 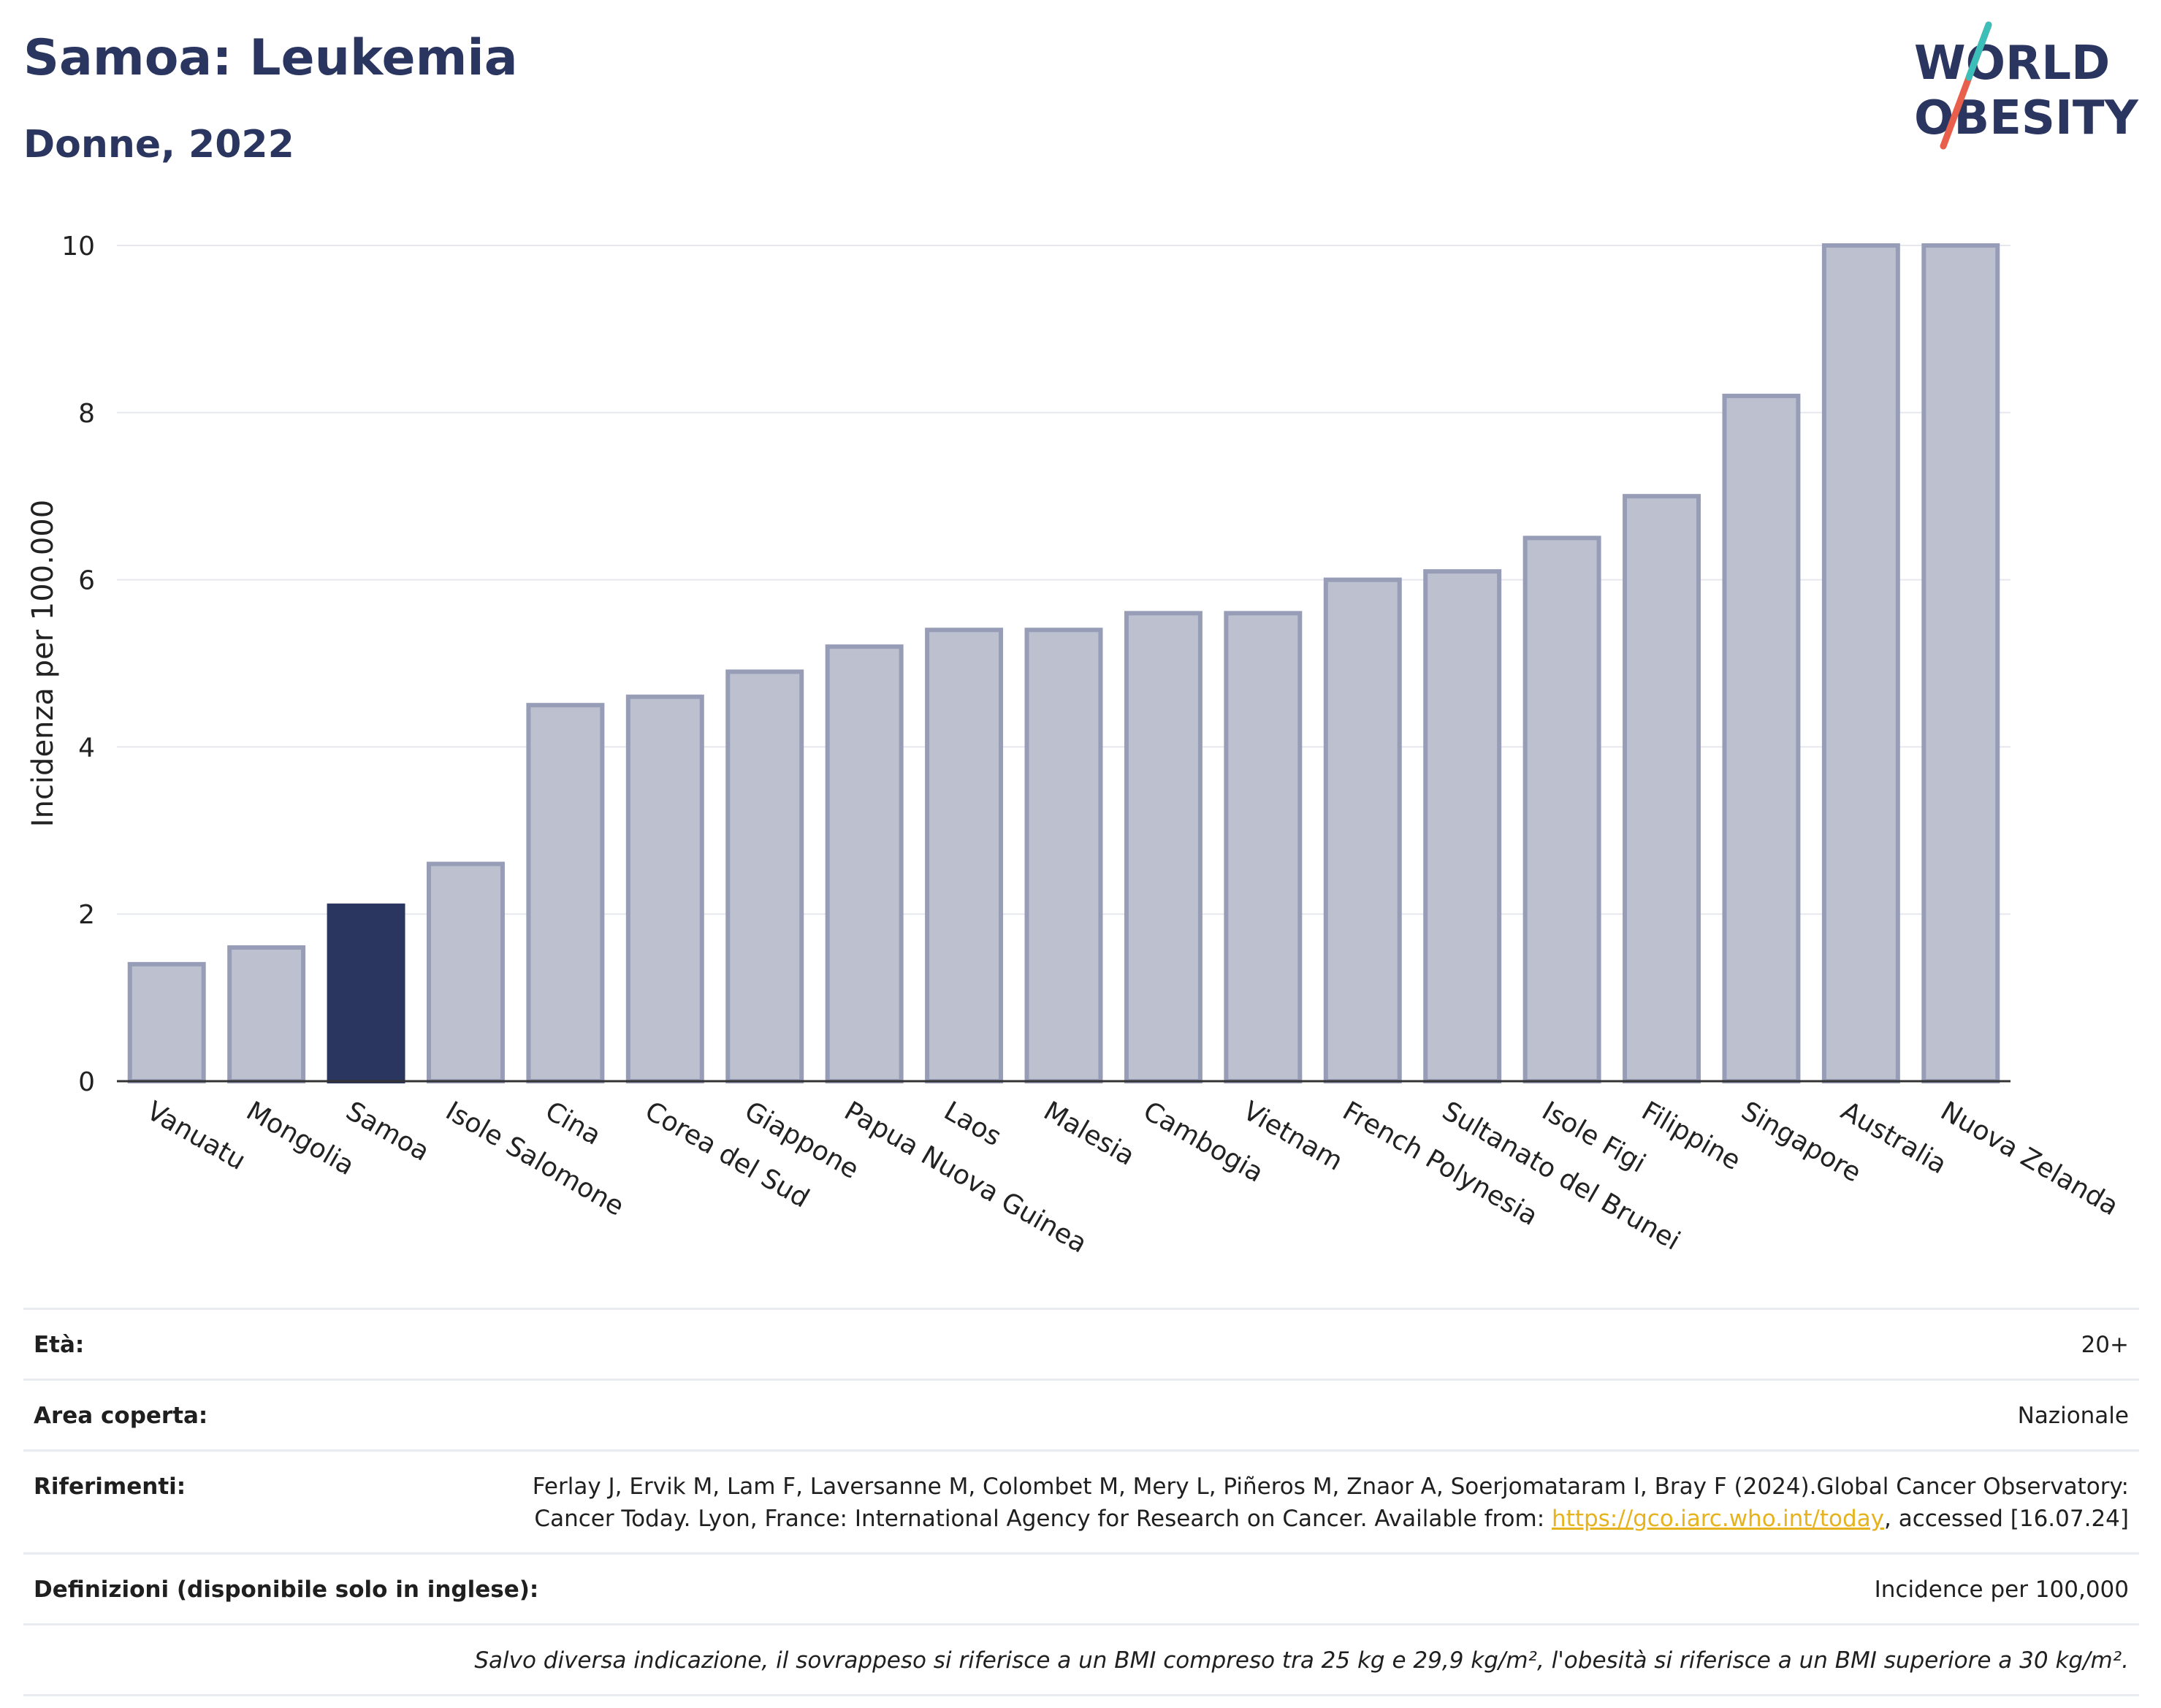 What do you see at coordinates (366, 993) in the screenshot?
I see `bar-samoa` at bounding box center [366, 993].